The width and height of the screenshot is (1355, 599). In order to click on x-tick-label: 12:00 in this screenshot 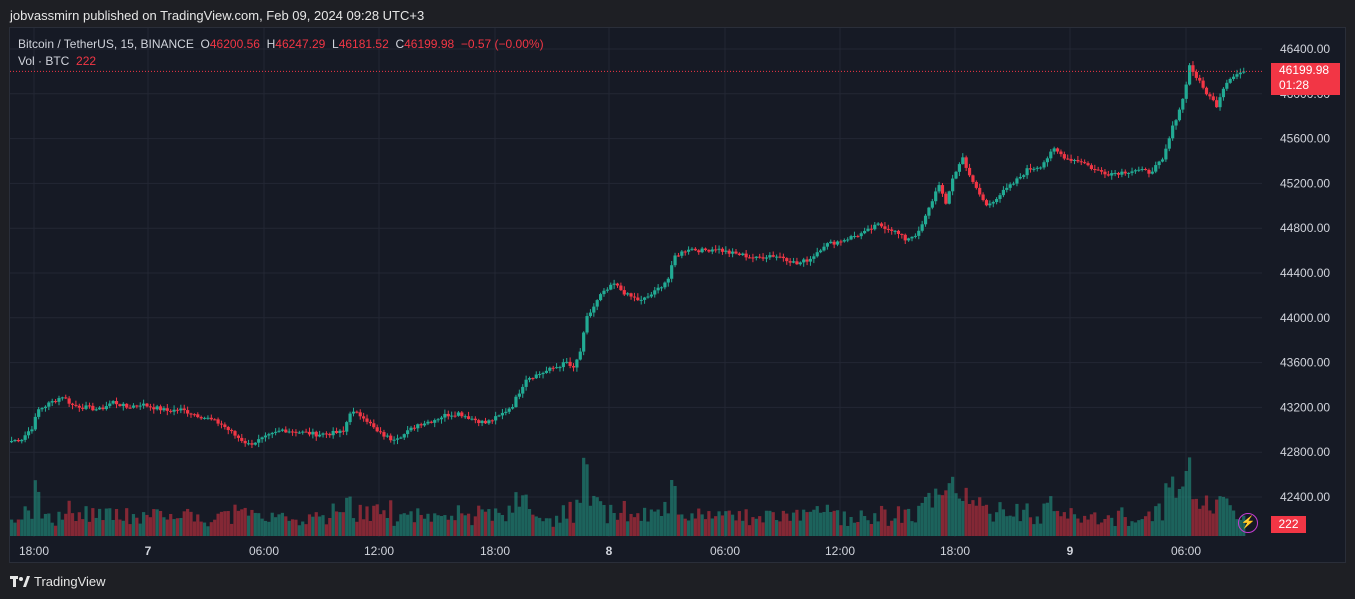, I will do `click(840, 551)`.